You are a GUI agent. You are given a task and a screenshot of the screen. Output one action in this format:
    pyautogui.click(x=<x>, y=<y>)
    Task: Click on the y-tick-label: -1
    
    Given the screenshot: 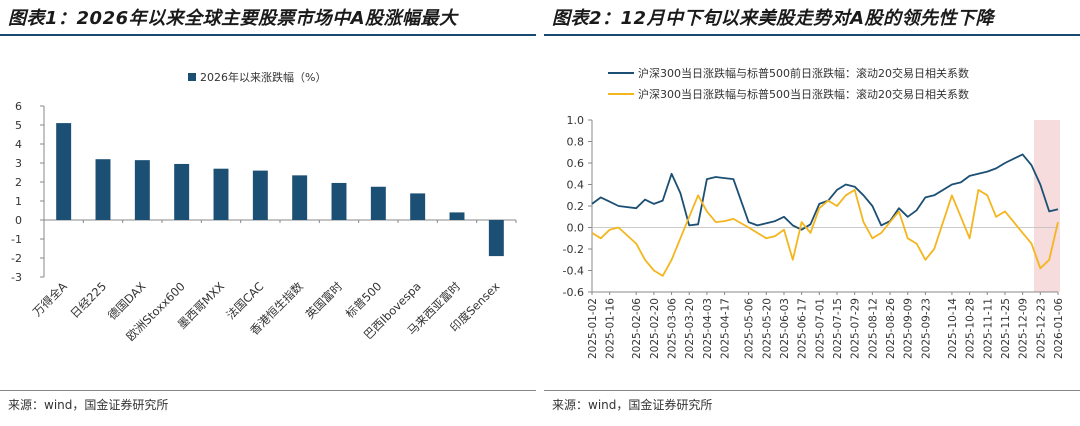 What is the action you would take?
    pyautogui.click(x=16, y=239)
    